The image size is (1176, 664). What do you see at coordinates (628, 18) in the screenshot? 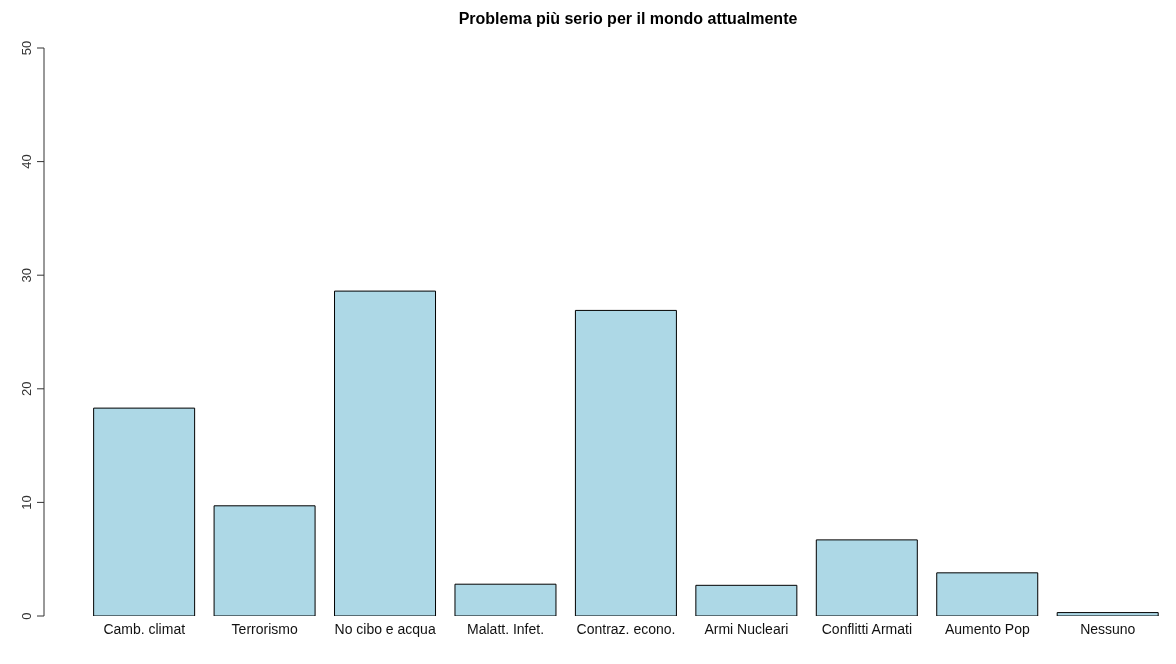
I see `chart-title: Problema più serio per il mondo attualmente` at bounding box center [628, 18].